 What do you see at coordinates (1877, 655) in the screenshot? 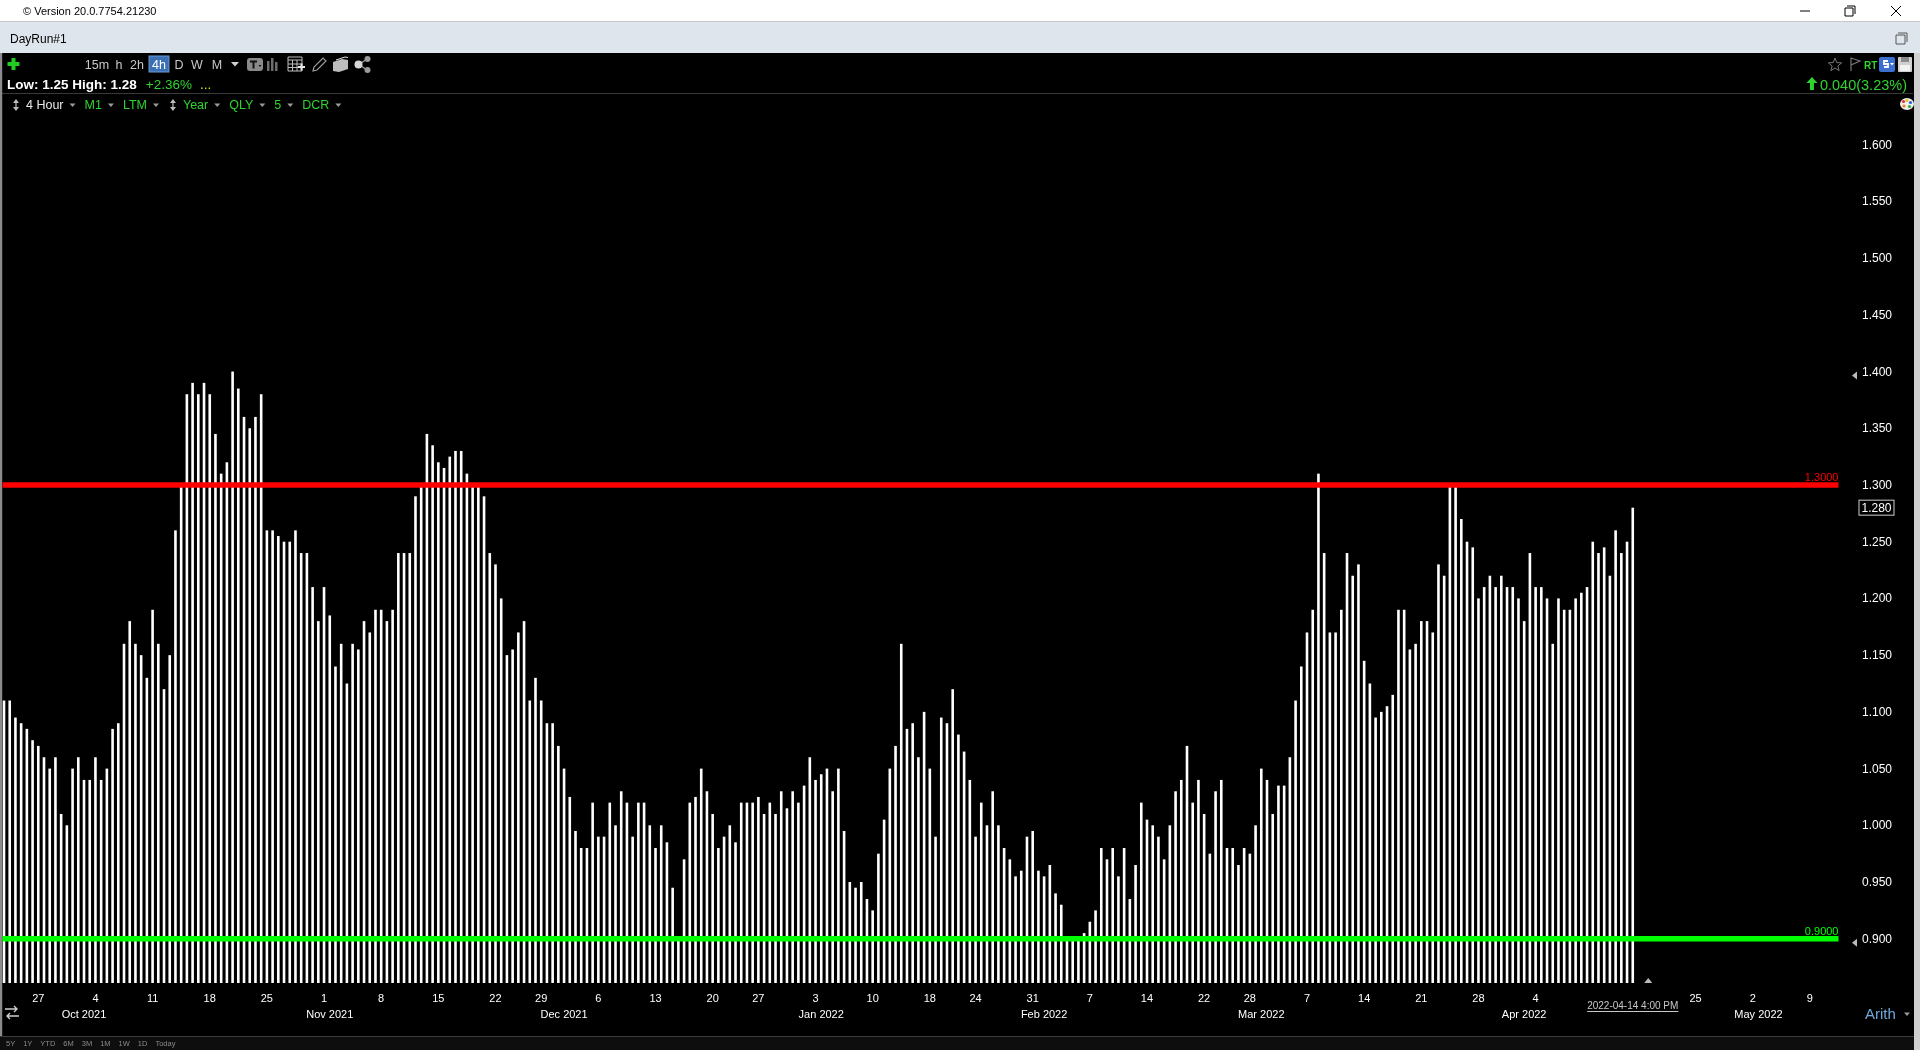
I see `y-tick-label: 1.150` at bounding box center [1877, 655].